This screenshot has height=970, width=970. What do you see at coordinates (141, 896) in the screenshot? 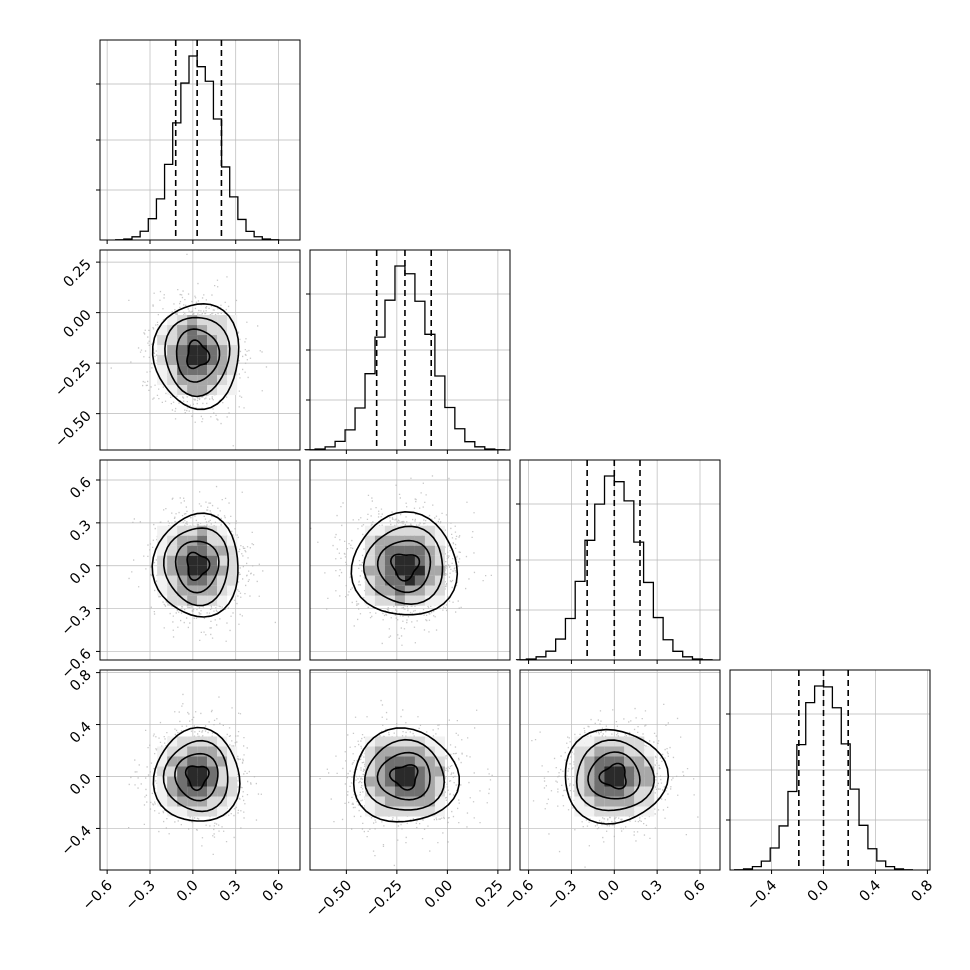
I see `x-tick-label: −0.3` at bounding box center [141, 896].